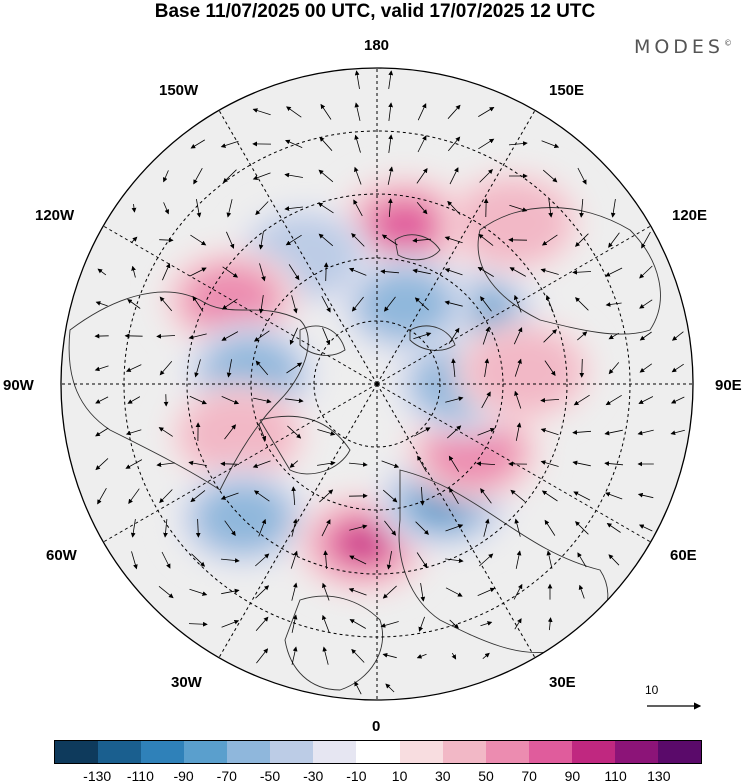 The width and height of the screenshot is (750, 784). Describe the element at coordinates (376, 45) in the screenshot. I see `lon-label-180: 180` at that location.